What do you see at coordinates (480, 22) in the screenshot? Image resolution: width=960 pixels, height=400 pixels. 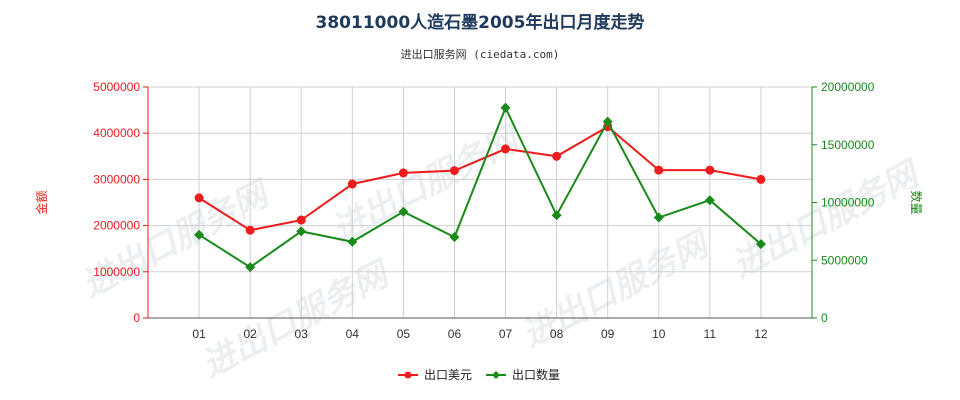 I see `chart-title: 38011000人造石墨2005年出口月度走势` at bounding box center [480, 22].